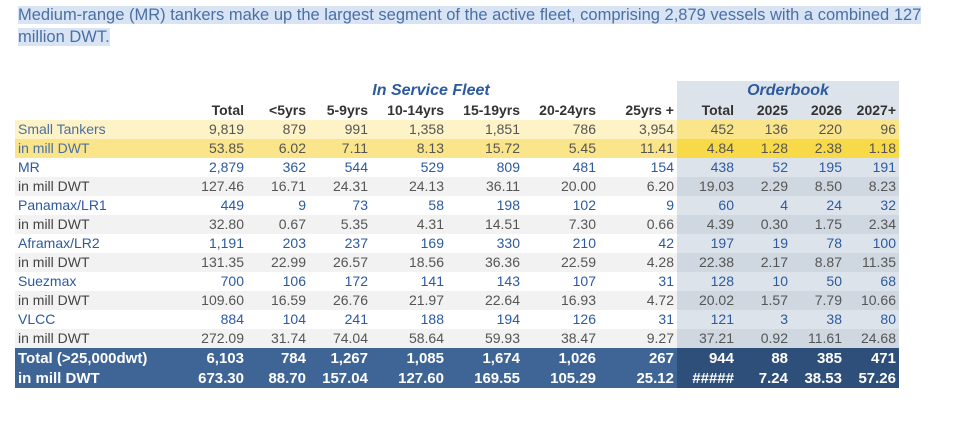 The height and width of the screenshot is (440, 961). Describe the element at coordinates (872, 186) in the screenshot. I see `table-cell: 8.23` at that location.